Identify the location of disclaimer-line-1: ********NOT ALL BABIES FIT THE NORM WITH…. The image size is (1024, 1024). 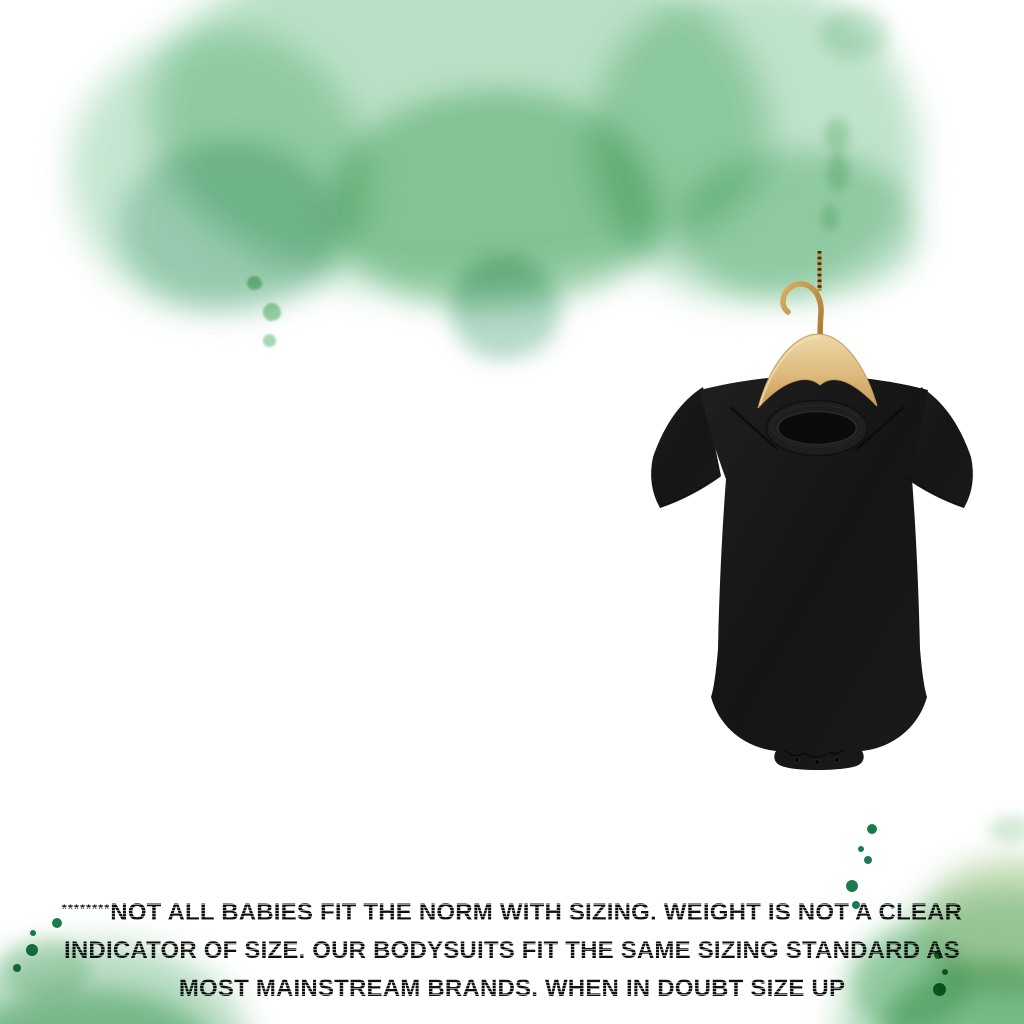
(512, 912).